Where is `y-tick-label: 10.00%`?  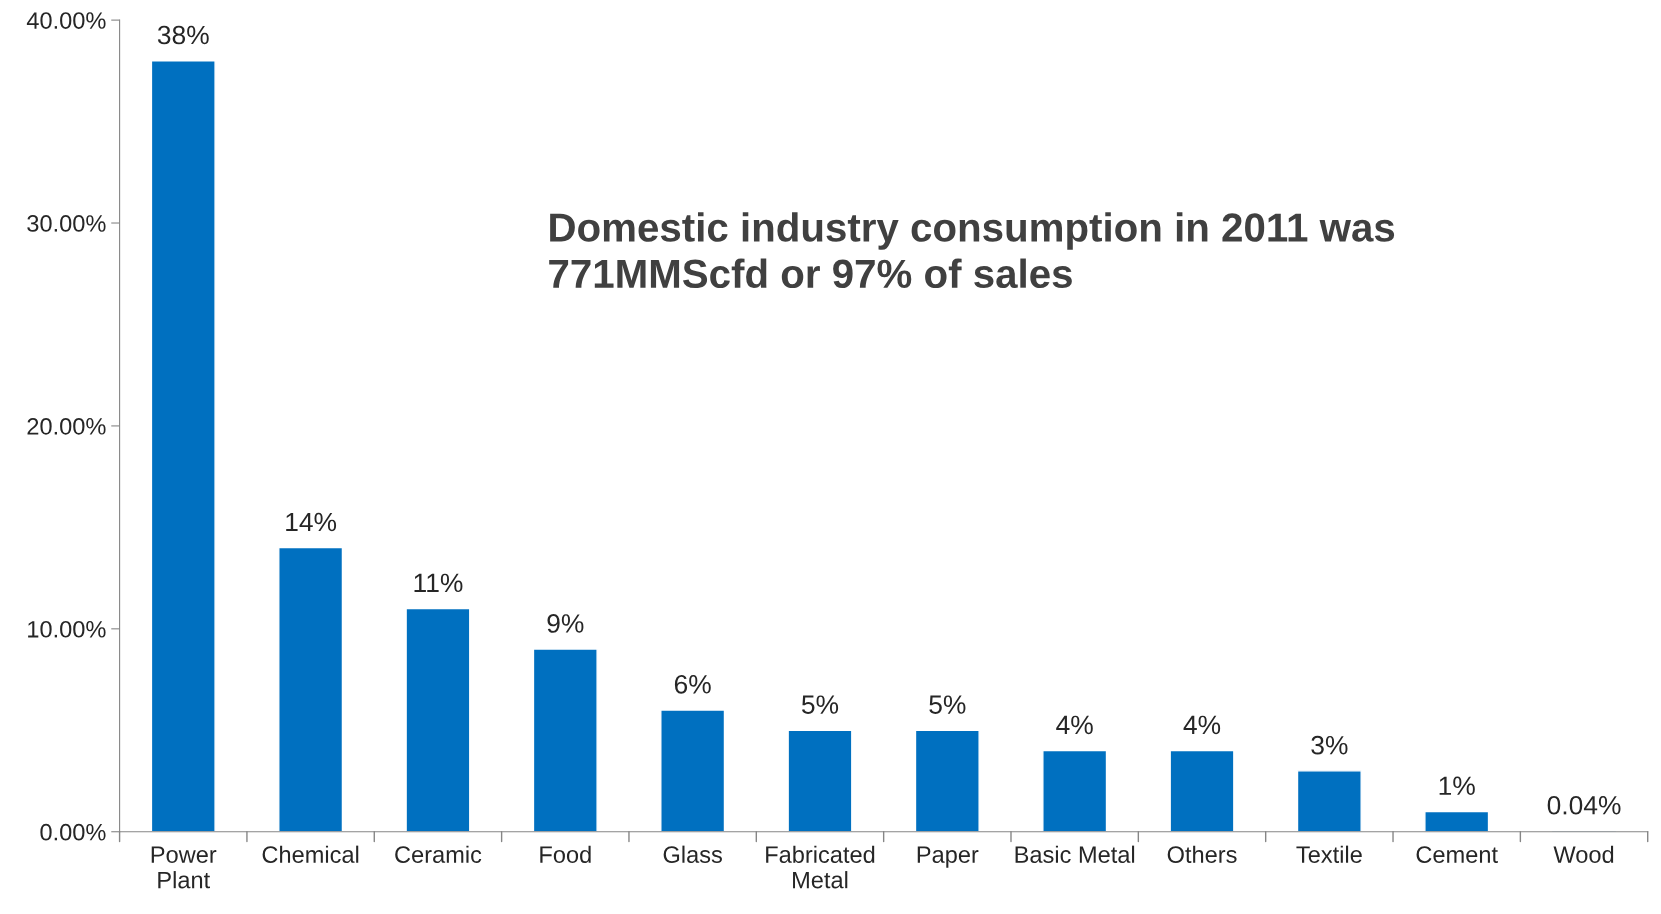 y-tick-label: 10.00% is located at coordinates (67, 629).